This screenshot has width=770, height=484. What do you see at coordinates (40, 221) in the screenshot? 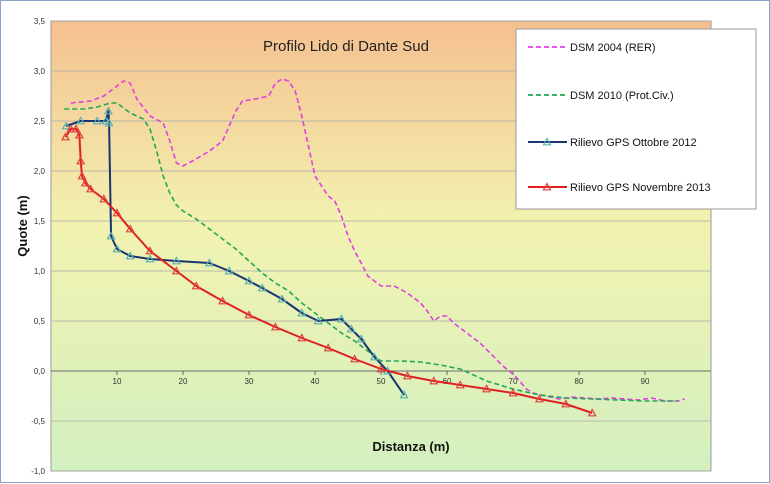
I see `y-tick-label: 1,5` at bounding box center [40, 221].